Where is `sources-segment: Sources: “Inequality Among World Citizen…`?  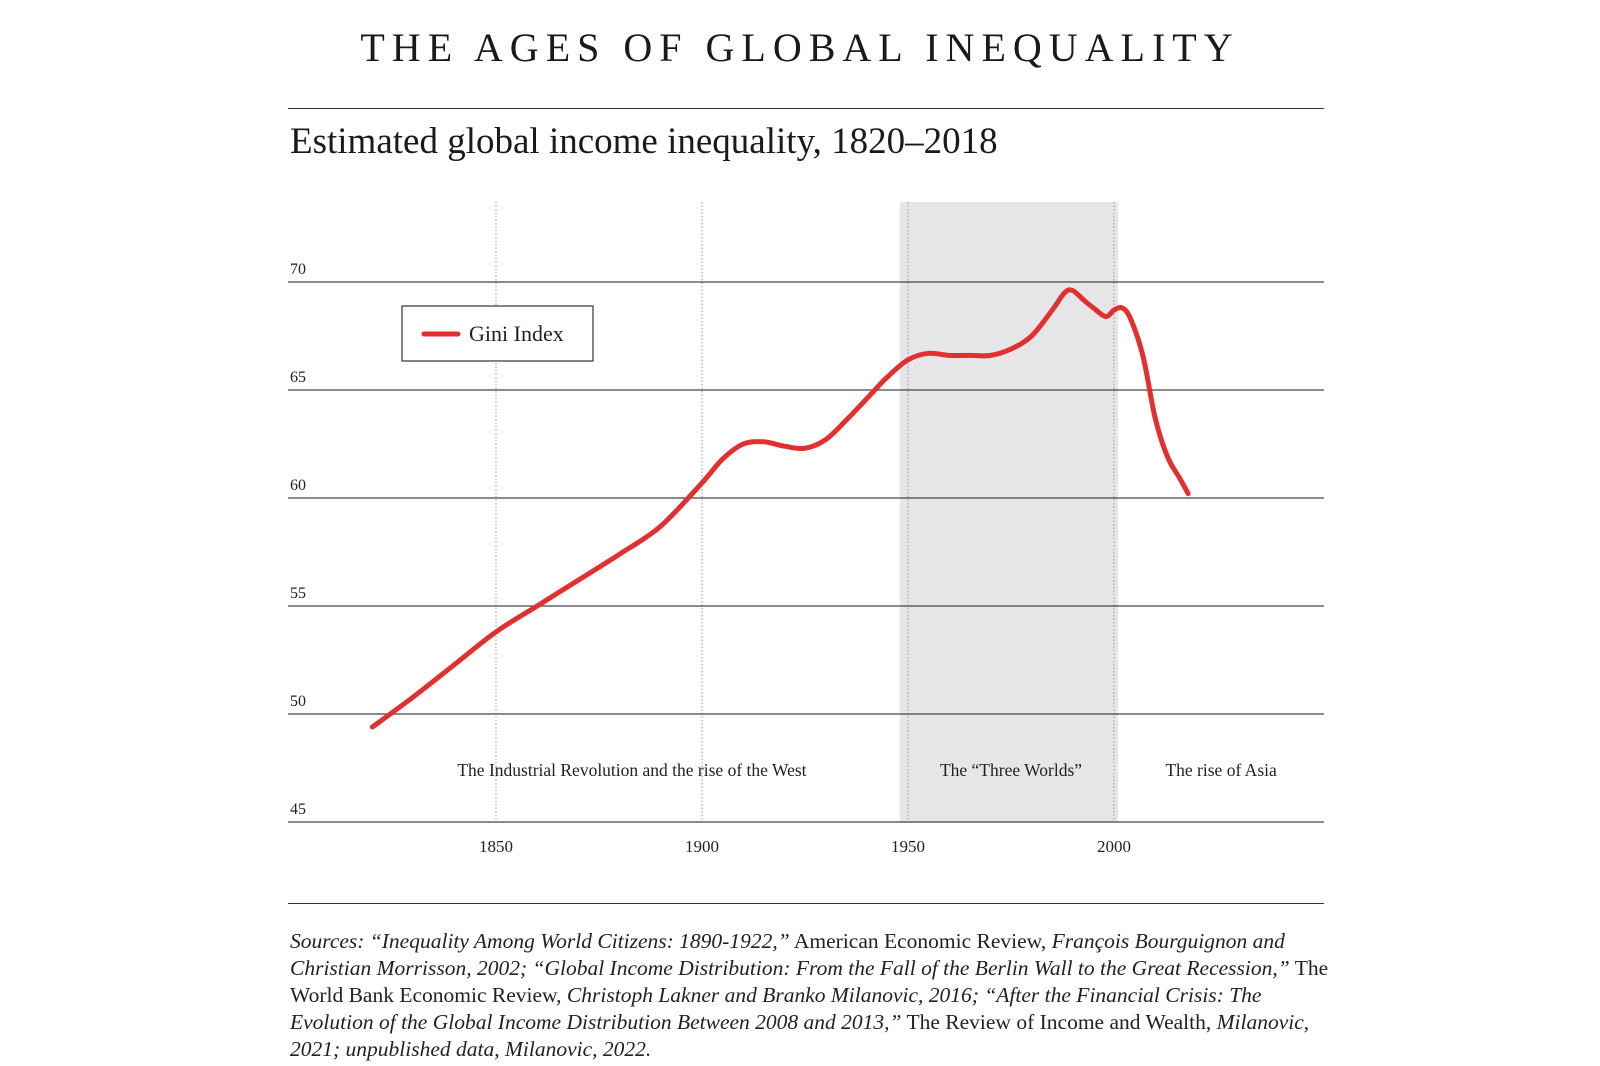
sources-segment: Sources: “Inequality Among World Citizen… is located at coordinates (540, 941).